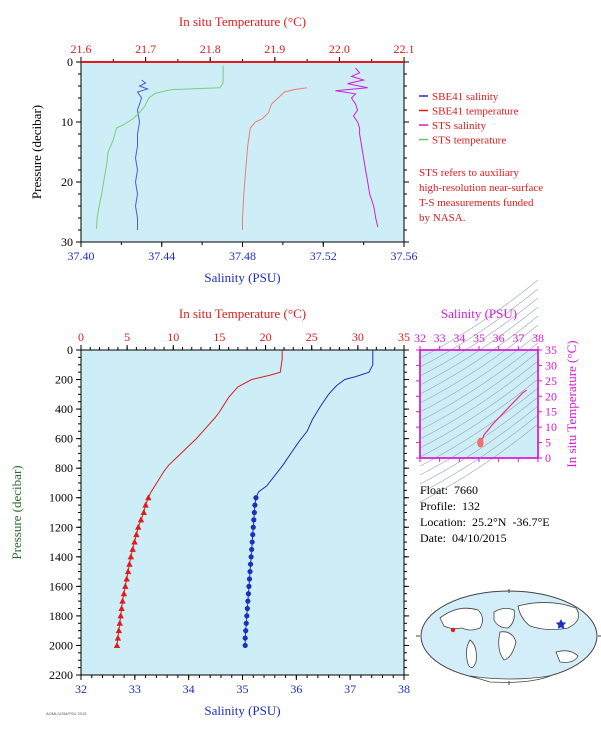  I want to click on bottom-tick-label: 37.44, so click(161, 256).